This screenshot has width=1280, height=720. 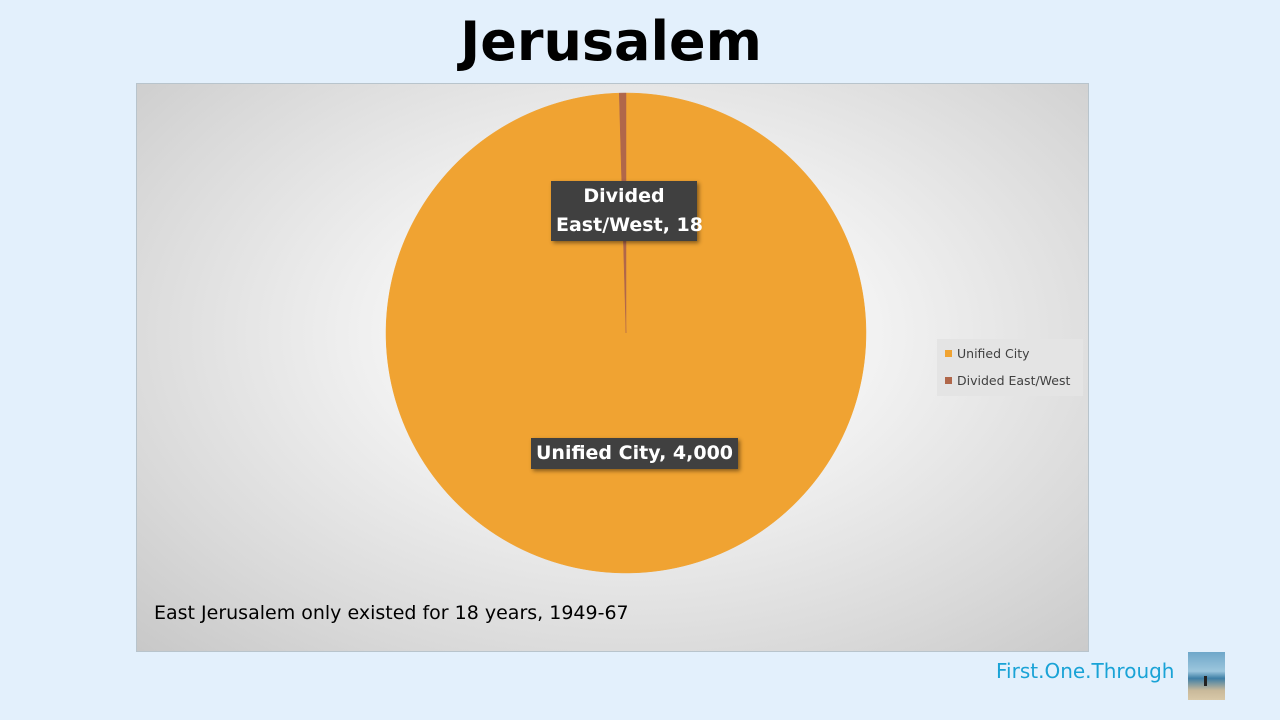 I want to click on legend-label-divided: Divided East/West, so click(x=1014, y=380).